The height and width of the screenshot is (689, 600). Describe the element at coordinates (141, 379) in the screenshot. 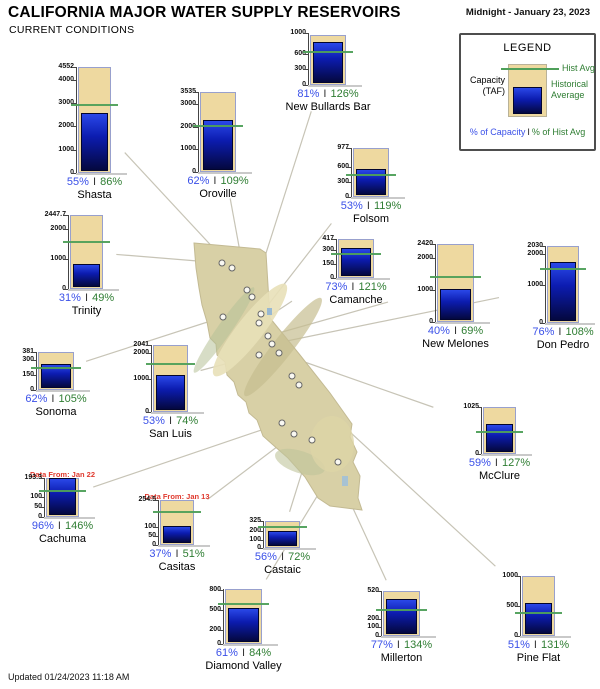

I see `tick-label: 1000` at that location.